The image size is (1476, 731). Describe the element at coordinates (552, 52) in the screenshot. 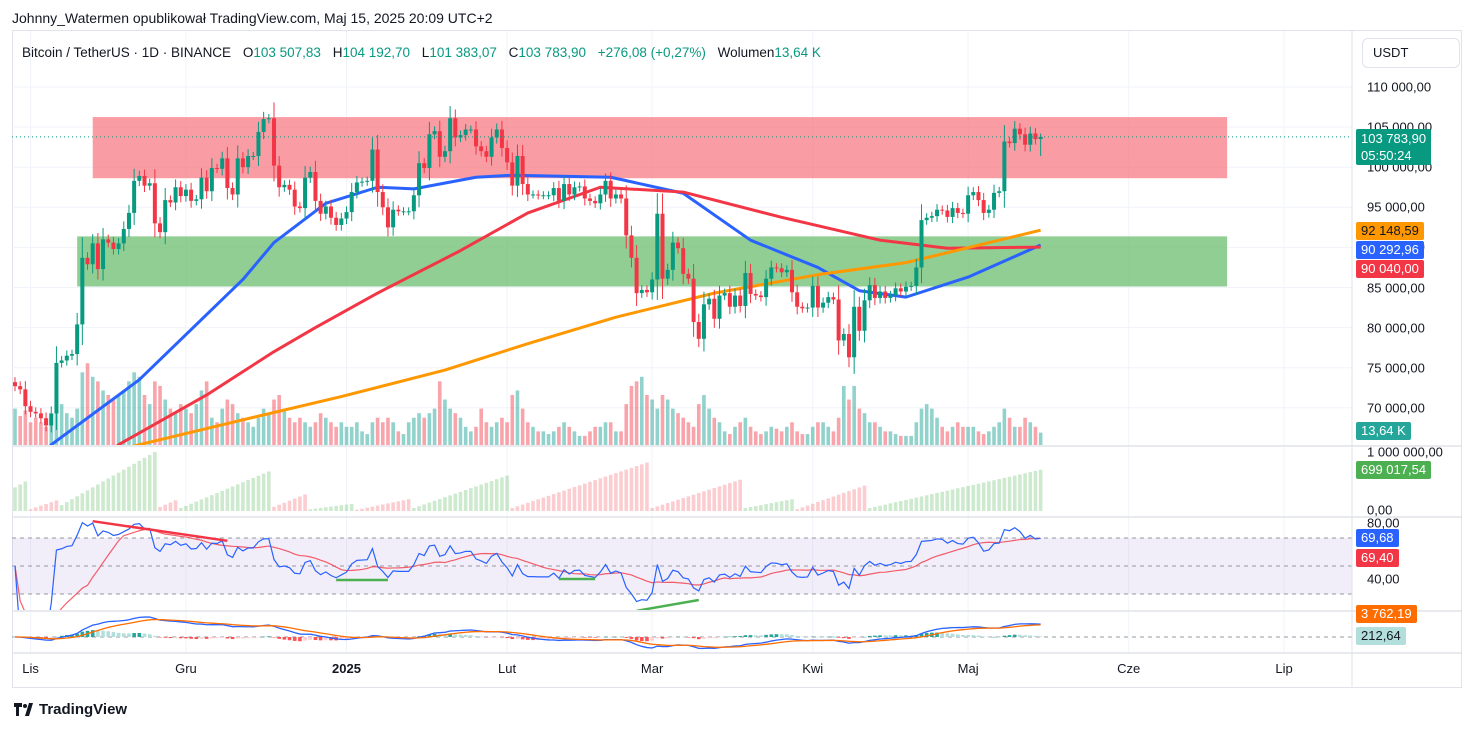

I see `close-value: 103 783,90` at that location.